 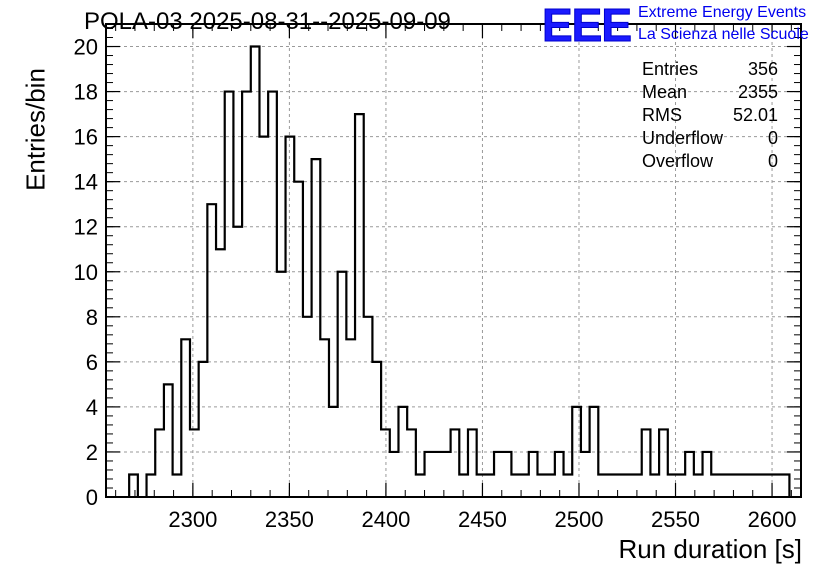 What do you see at coordinates (757, 92) in the screenshot?
I see `stat-value: 2355` at bounding box center [757, 92].